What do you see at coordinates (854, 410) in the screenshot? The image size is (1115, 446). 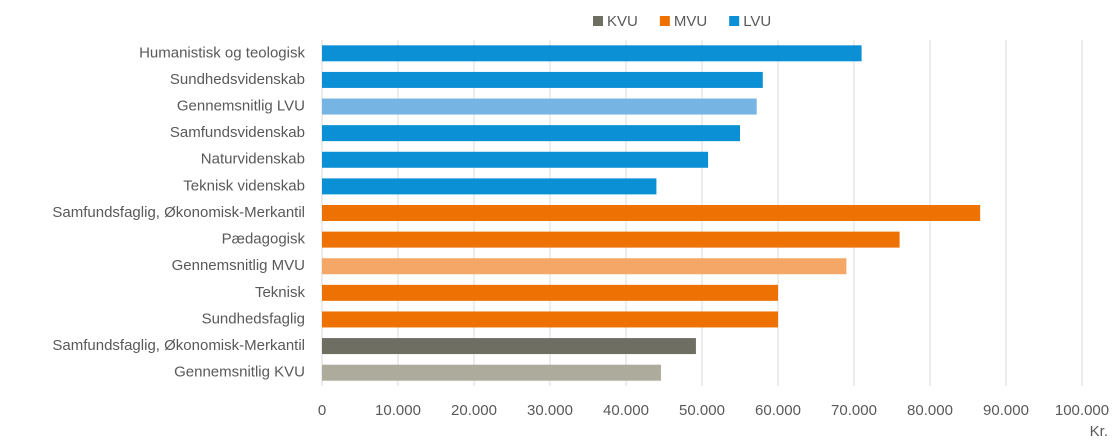 I see `x-tick-label: 70.000` at bounding box center [854, 410].